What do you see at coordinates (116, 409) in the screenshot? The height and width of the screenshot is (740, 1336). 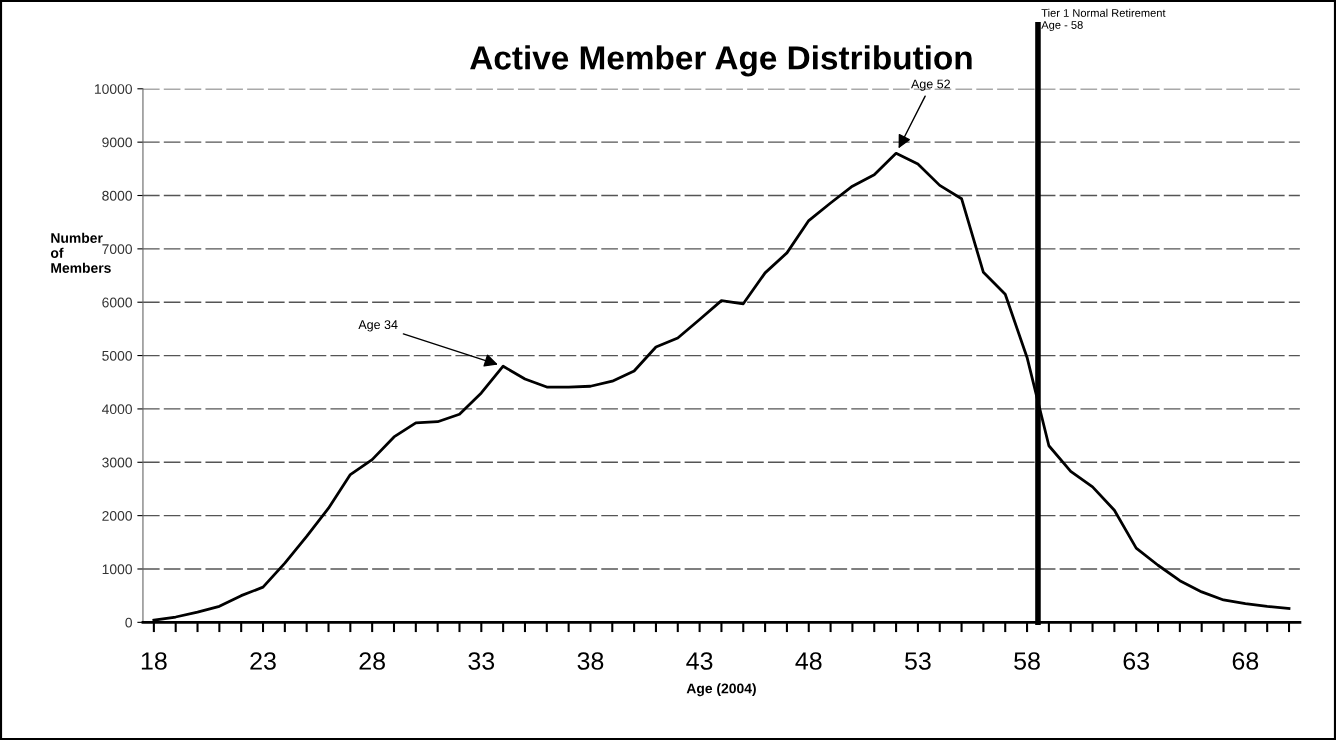 I see `y-tick-label: 4000` at bounding box center [116, 409].